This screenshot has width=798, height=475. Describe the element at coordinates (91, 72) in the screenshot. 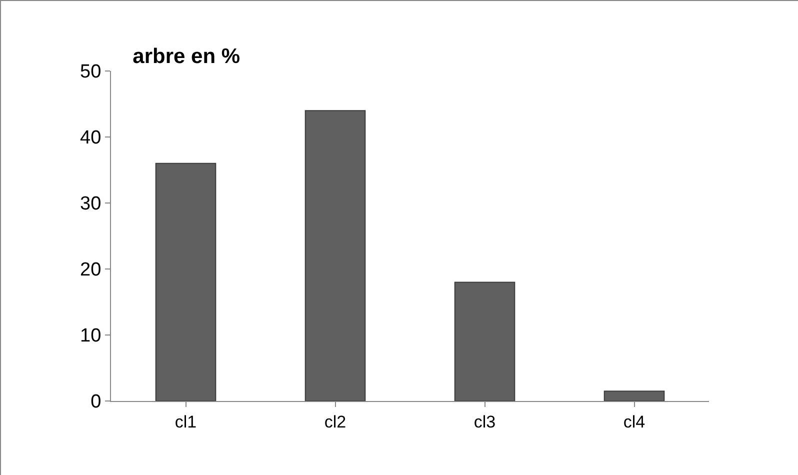

I see `y-tick-label: 50` at that location.